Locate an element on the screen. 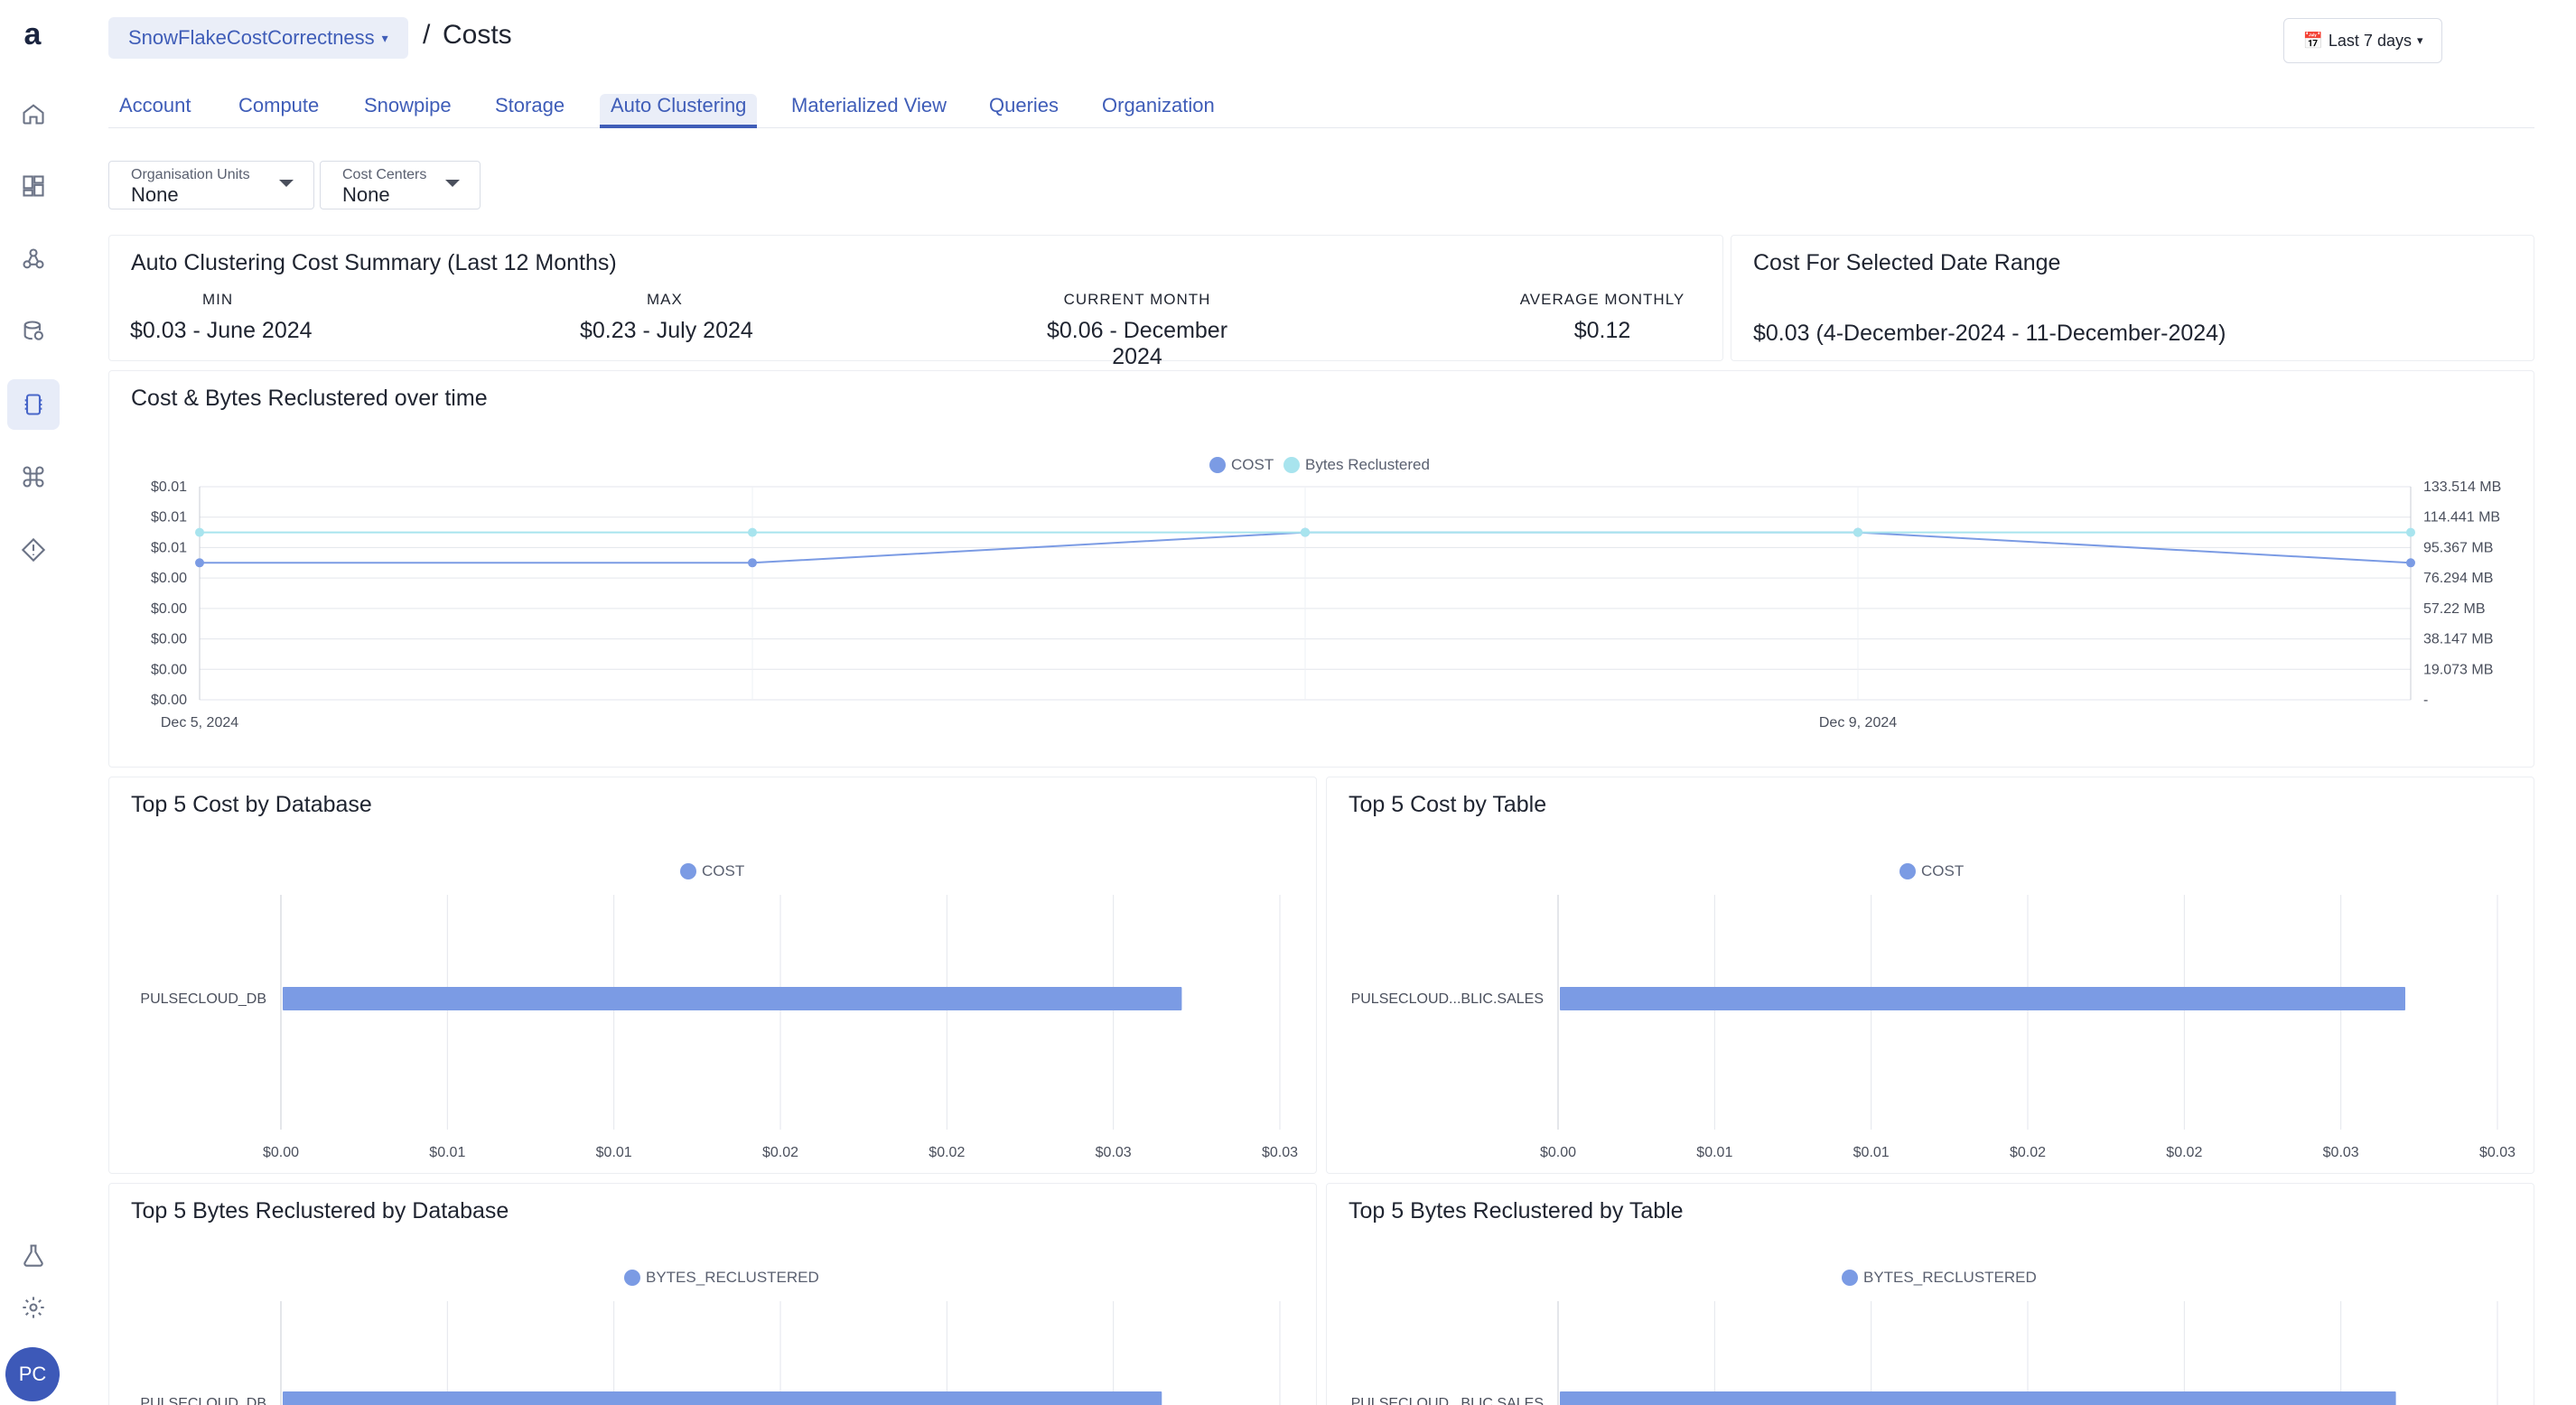 Image resolution: width=2576 pixels, height=1405 pixels. tab-auto-clustering: Auto Clustering is located at coordinates (679, 111).